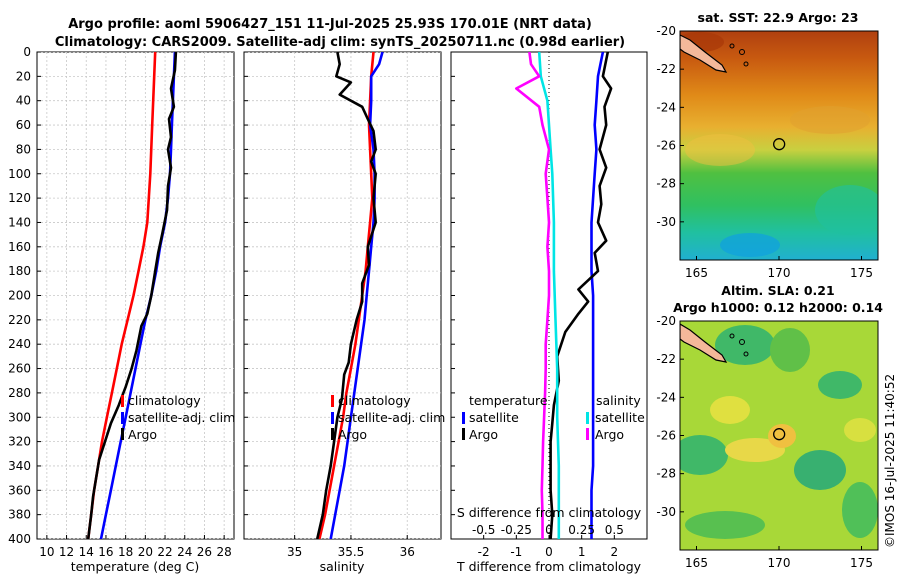 This screenshot has width=900, height=580. What do you see at coordinates (23, 125) in the screenshot?
I see `depth-tick-label: 60` at bounding box center [23, 125].